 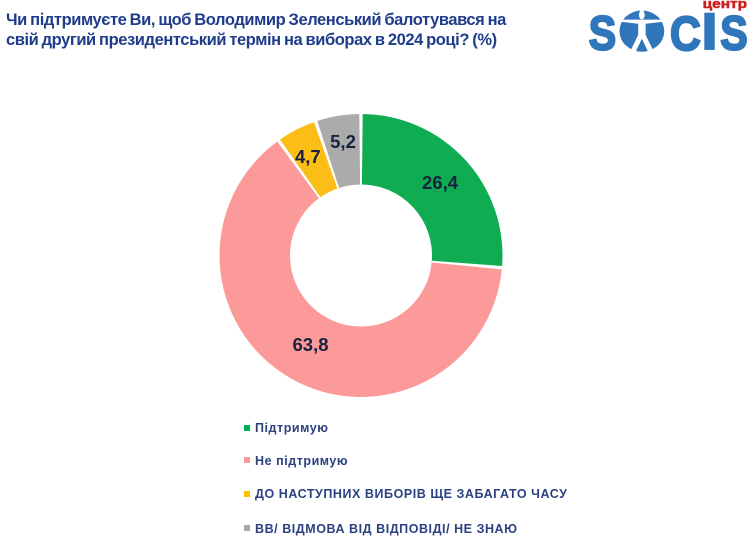 I want to click on svg-text: C, so click(x=685, y=34).